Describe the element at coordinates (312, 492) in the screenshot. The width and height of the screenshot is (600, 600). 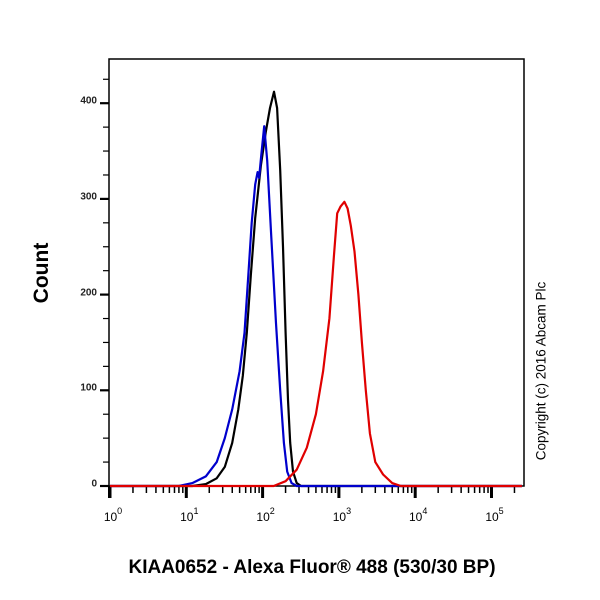
I see `x-axis` at that location.